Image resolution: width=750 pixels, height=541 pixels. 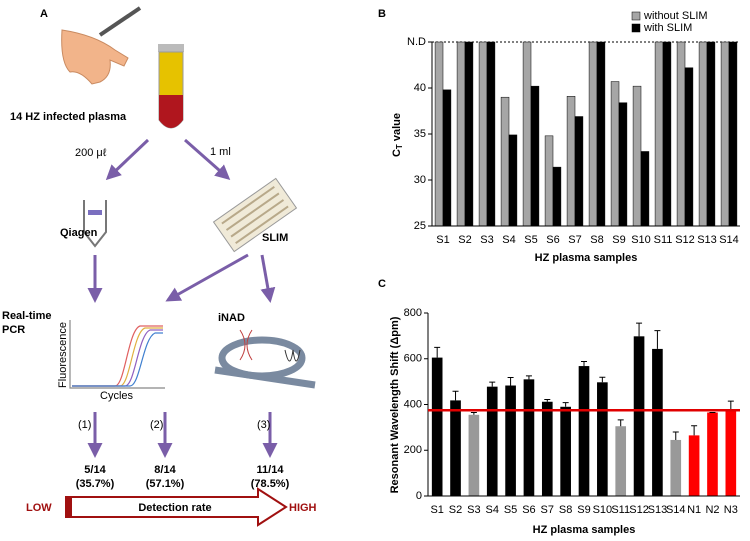 What do you see at coordinates (419, 496) in the screenshot?
I see `y-tick-label: 0` at bounding box center [419, 496].